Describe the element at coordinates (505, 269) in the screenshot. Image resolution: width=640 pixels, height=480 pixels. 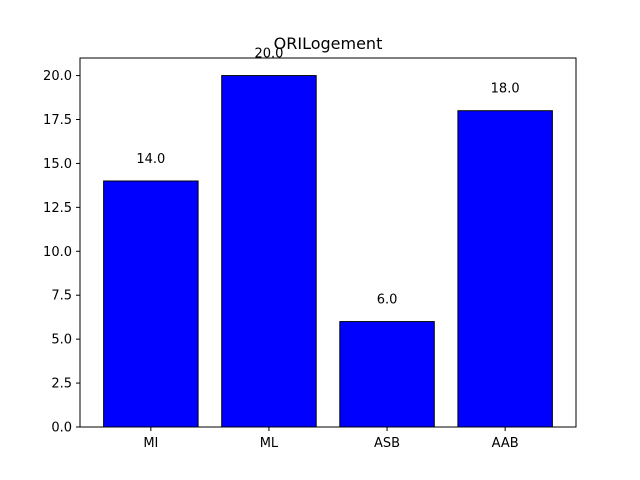
I see `bar-aab` at that location.